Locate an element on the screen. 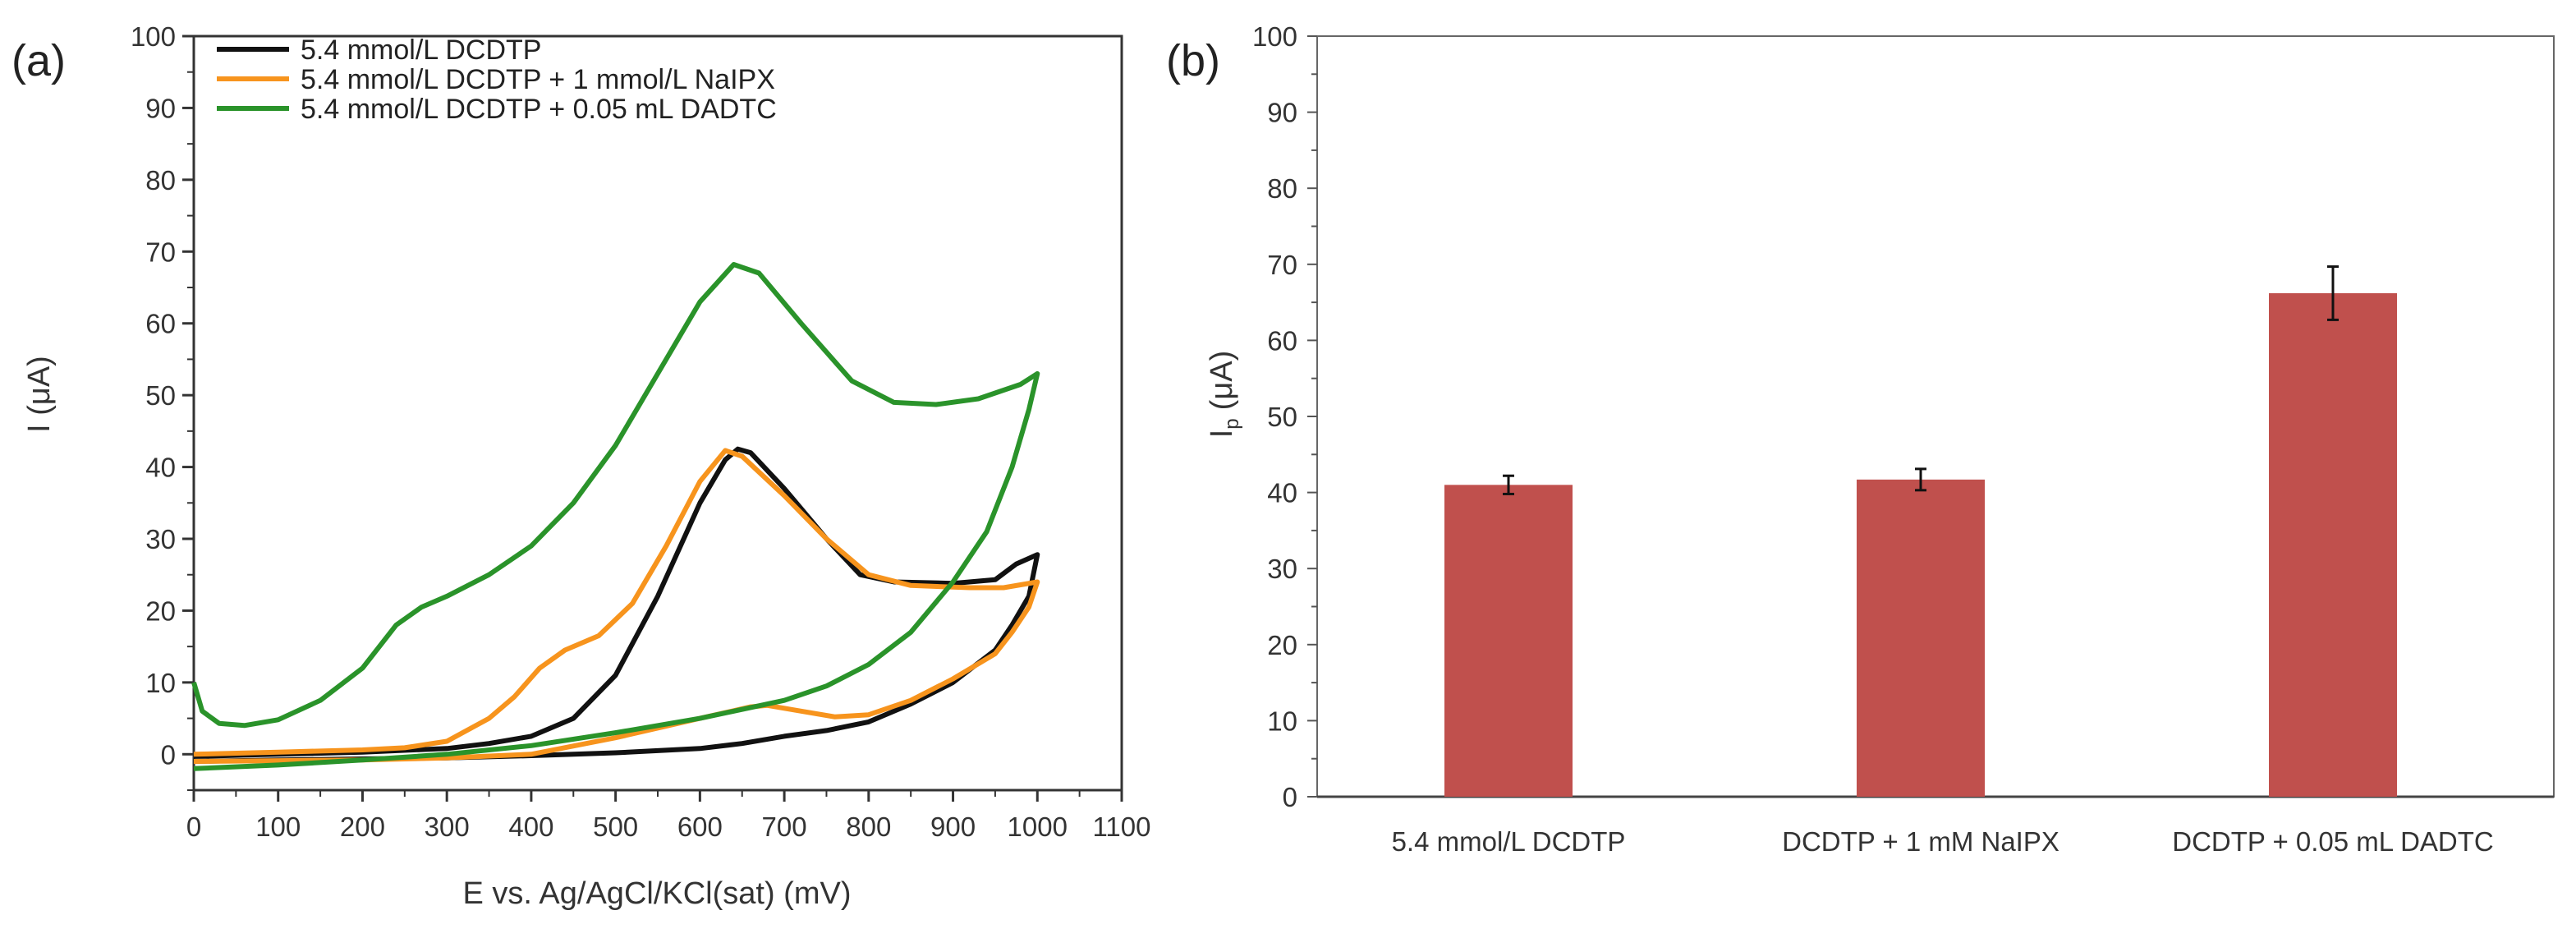 The height and width of the screenshot is (938, 2576). y-tick-label-a: 90 is located at coordinates (160, 108).